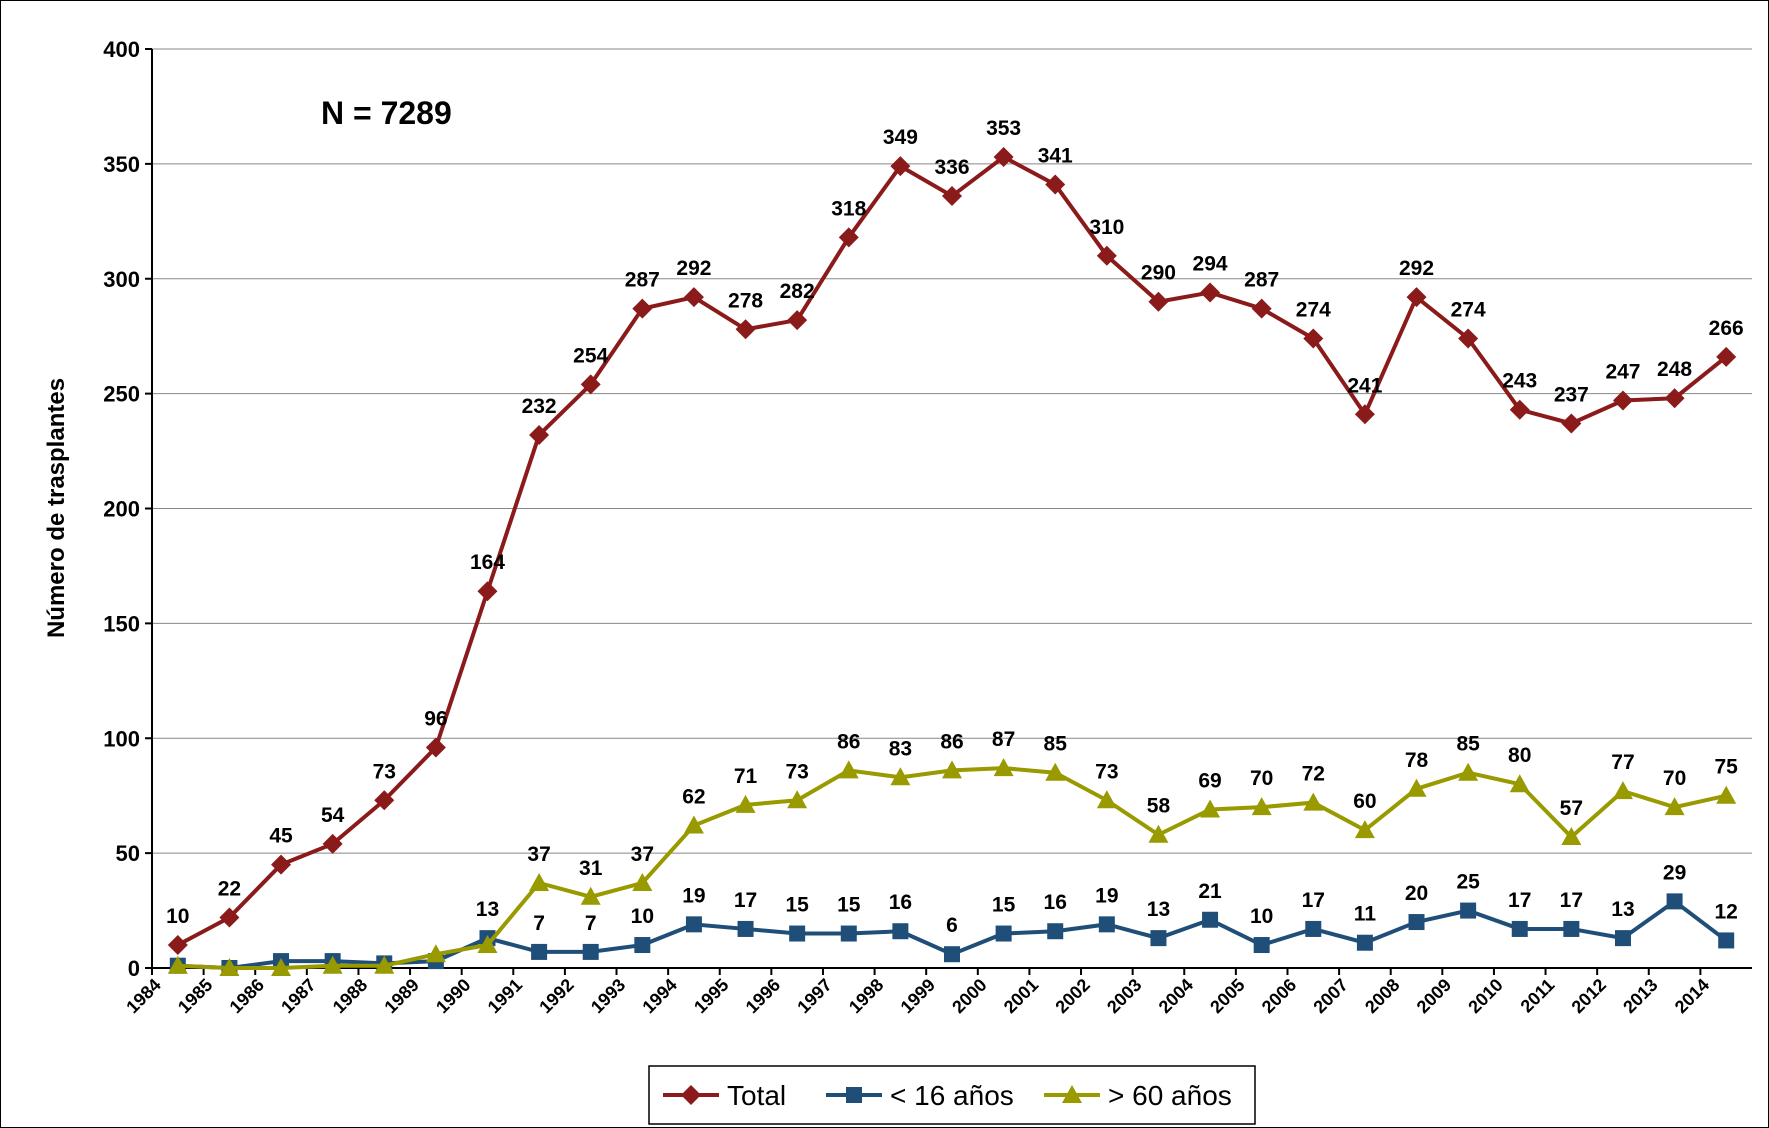 The image size is (1769, 1128). Describe the element at coordinates (591, 868) in the screenshot. I see `data-label: 31` at that location.